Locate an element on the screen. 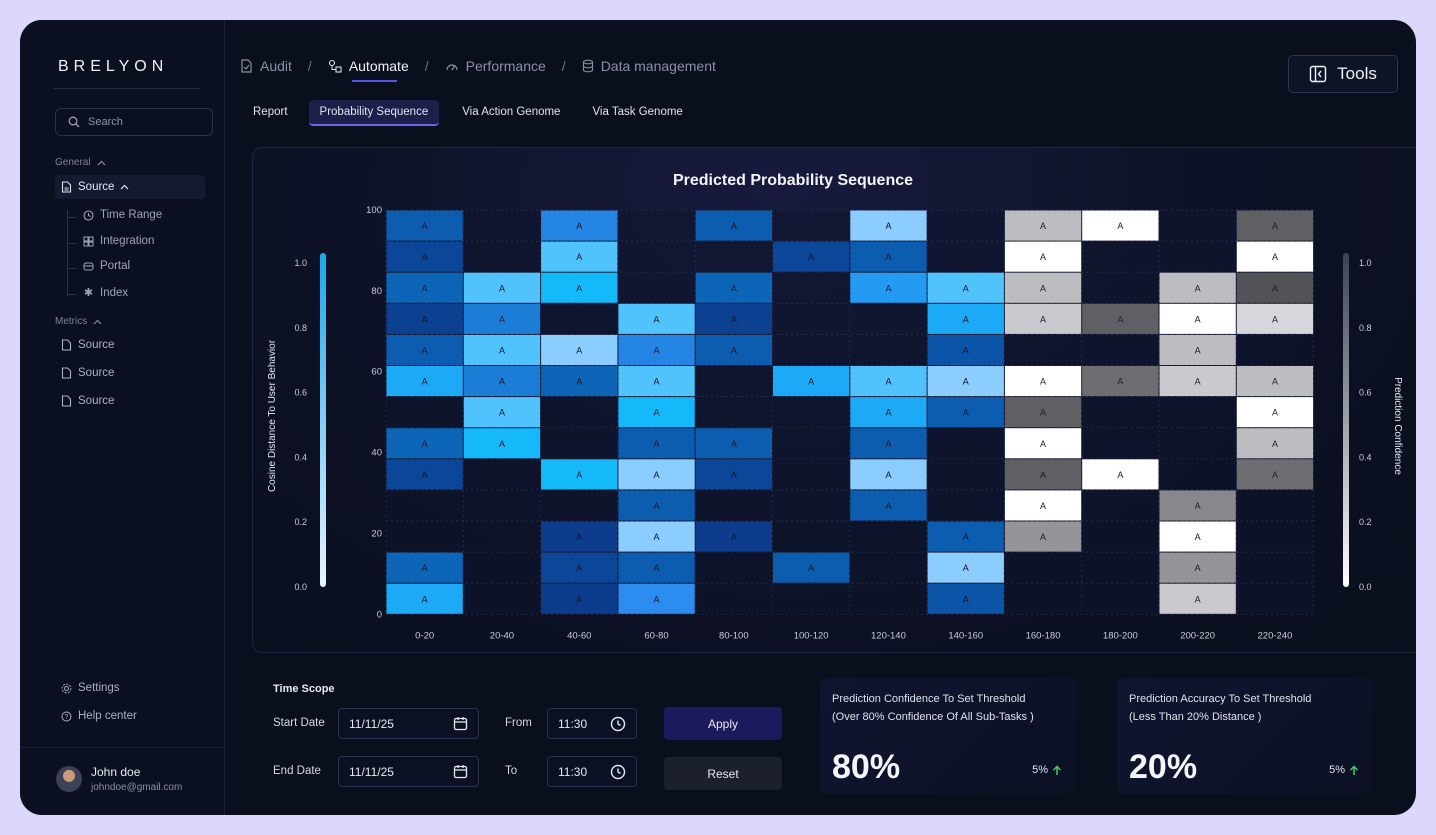  colorbar-tick-label: 0.2 is located at coordinates (300, 522).